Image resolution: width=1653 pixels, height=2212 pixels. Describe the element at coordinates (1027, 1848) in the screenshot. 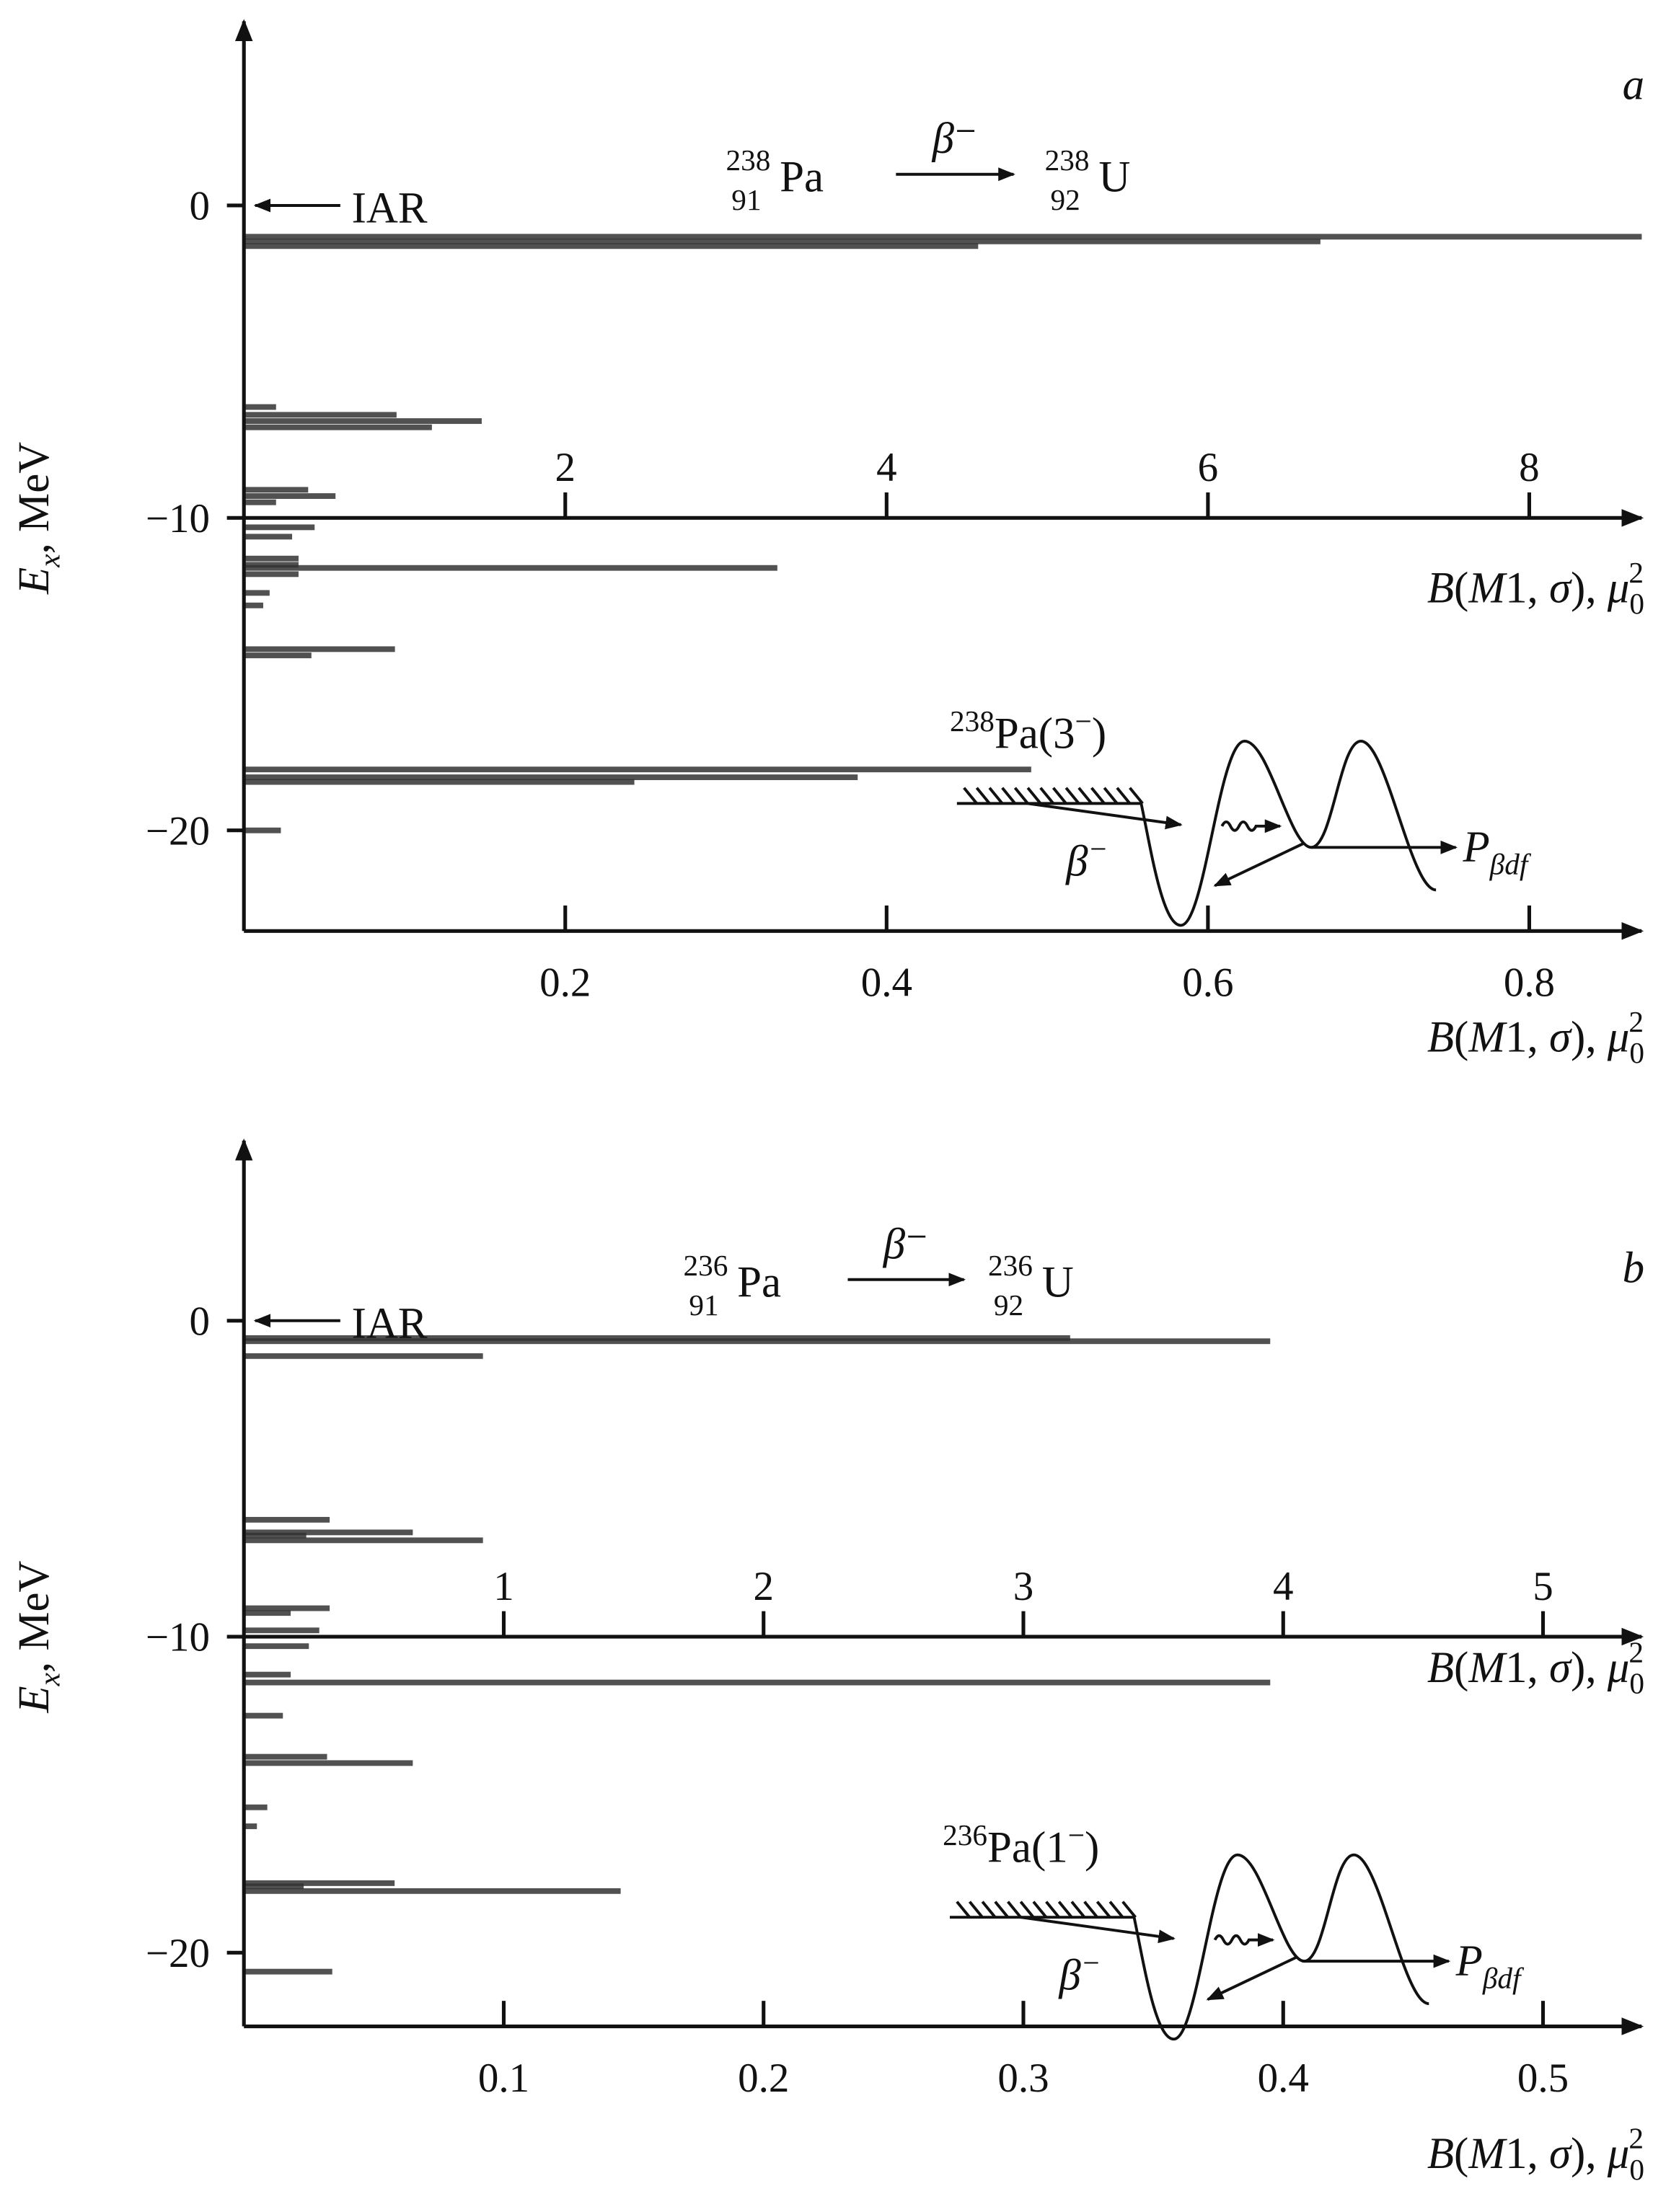

I see `inset-nucleus: Pa(1` at that location.